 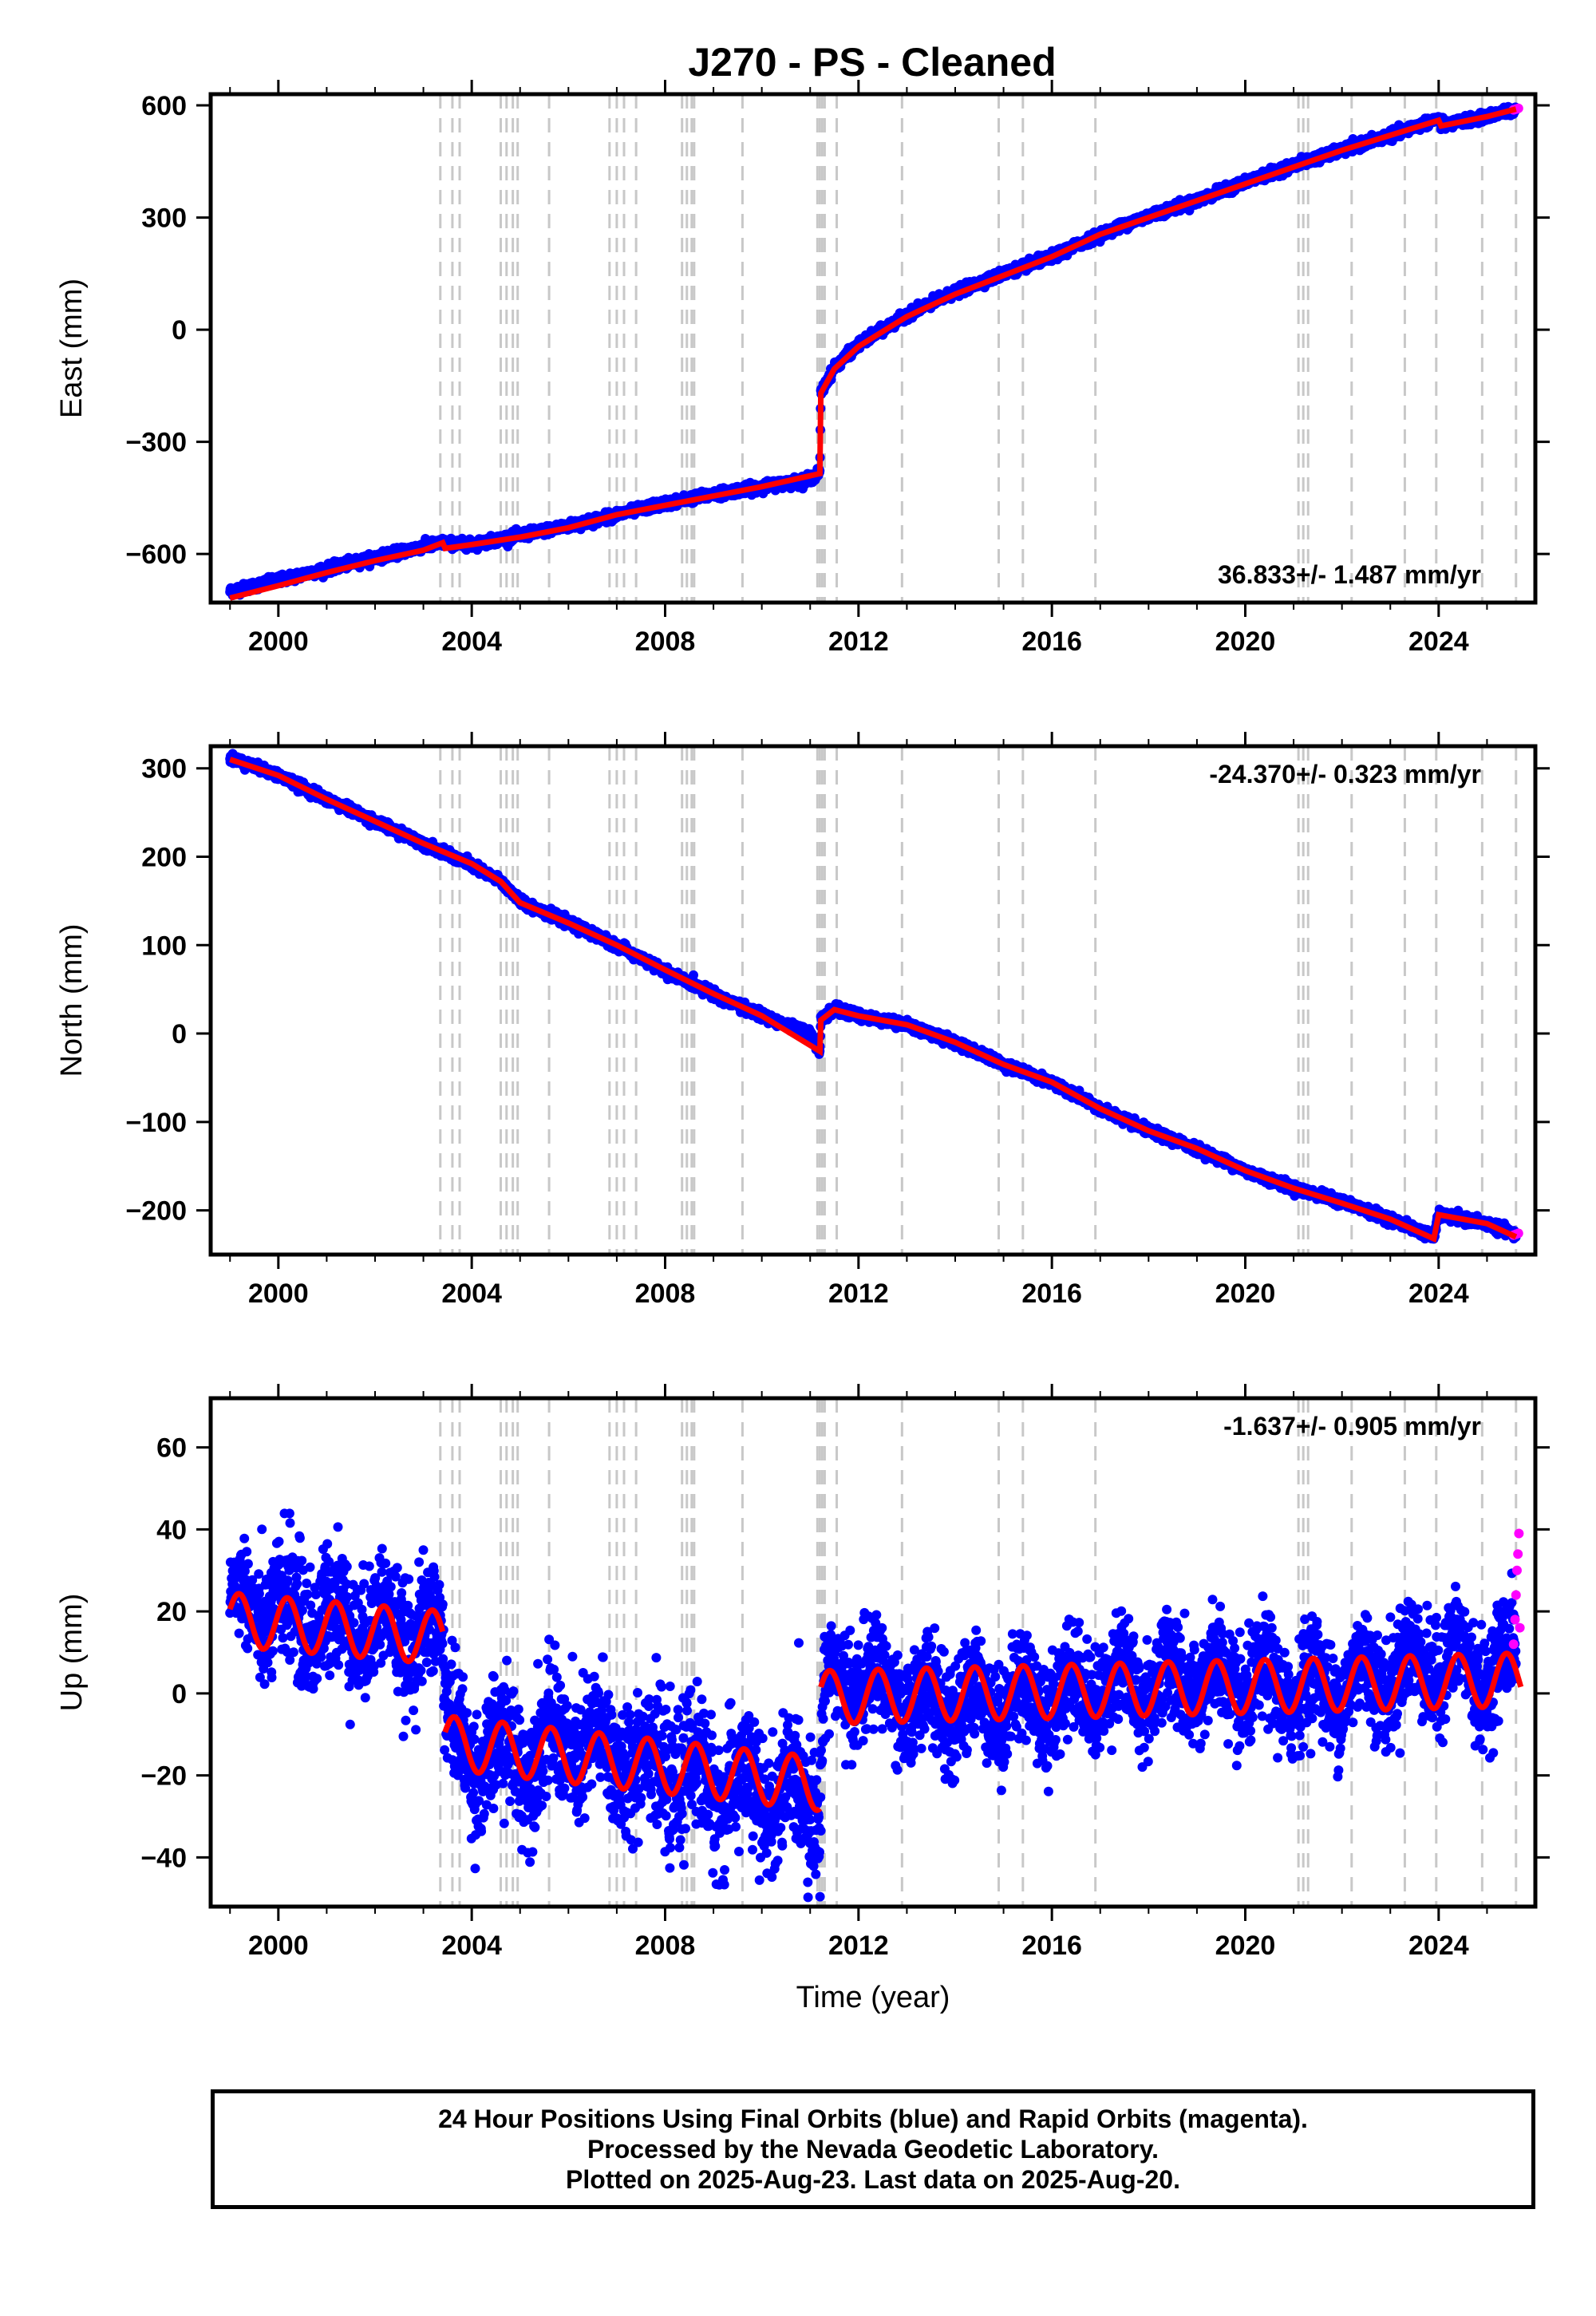 What do you see at coordinates (872, 62) in the screenshot?
I see `chart-title: J270 - PS - Cleaned` at bounding box center [872, 62].